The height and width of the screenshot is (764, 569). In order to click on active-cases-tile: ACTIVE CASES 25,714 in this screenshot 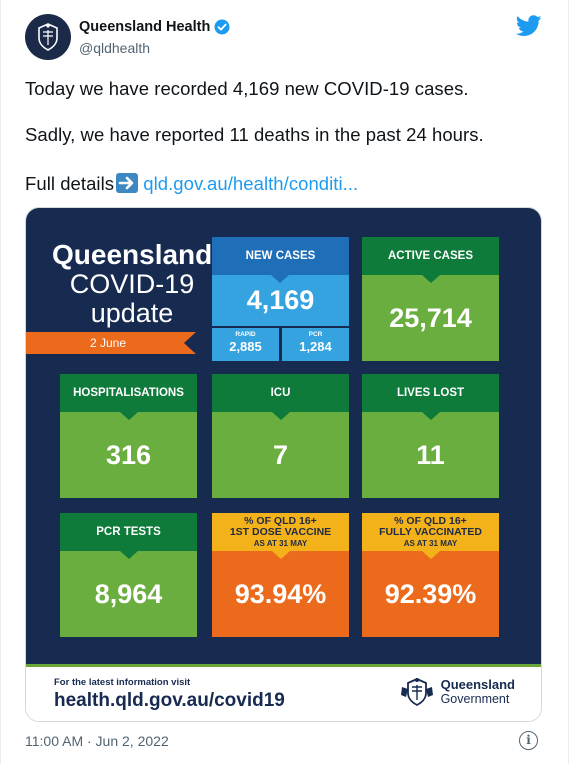, I will do `click(430, 299)`.